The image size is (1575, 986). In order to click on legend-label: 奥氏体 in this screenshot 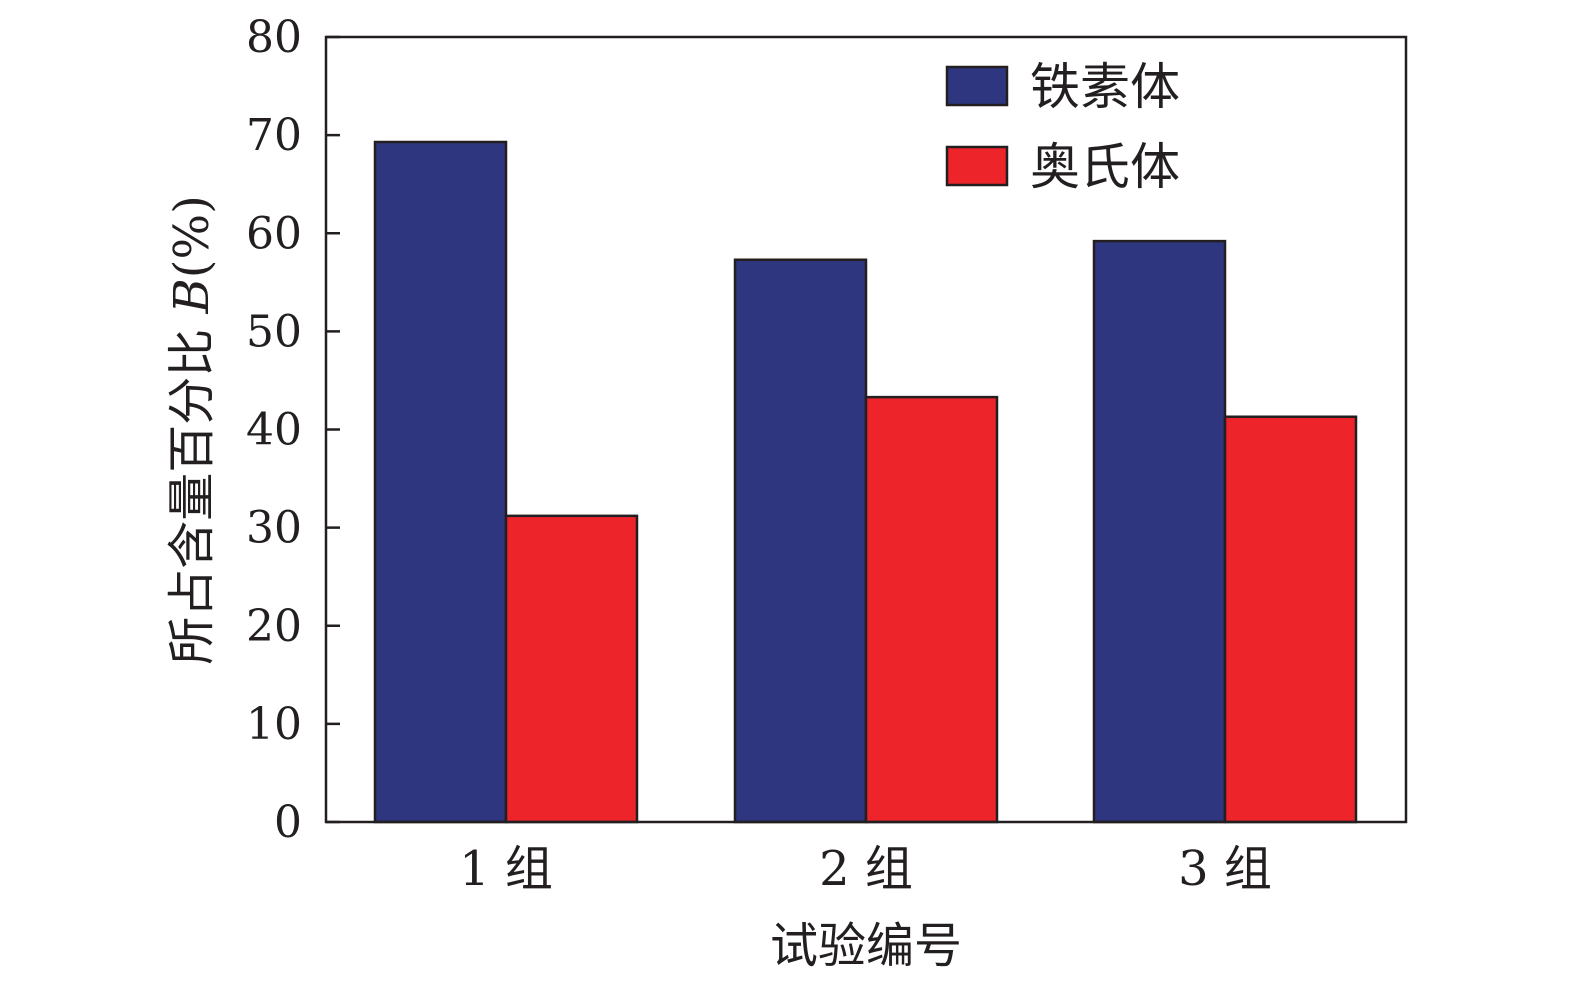, I will do `click(1105, 167)`.